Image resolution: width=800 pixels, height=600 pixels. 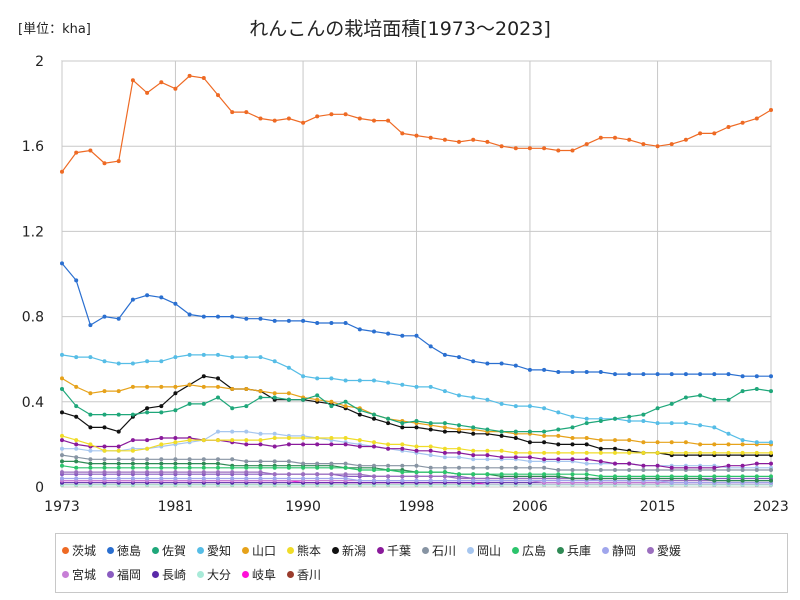 What do you see at coordinates (39, 488) in the screenshot?
I see `y-tick-label: 0` at bounding box center [39, 488].